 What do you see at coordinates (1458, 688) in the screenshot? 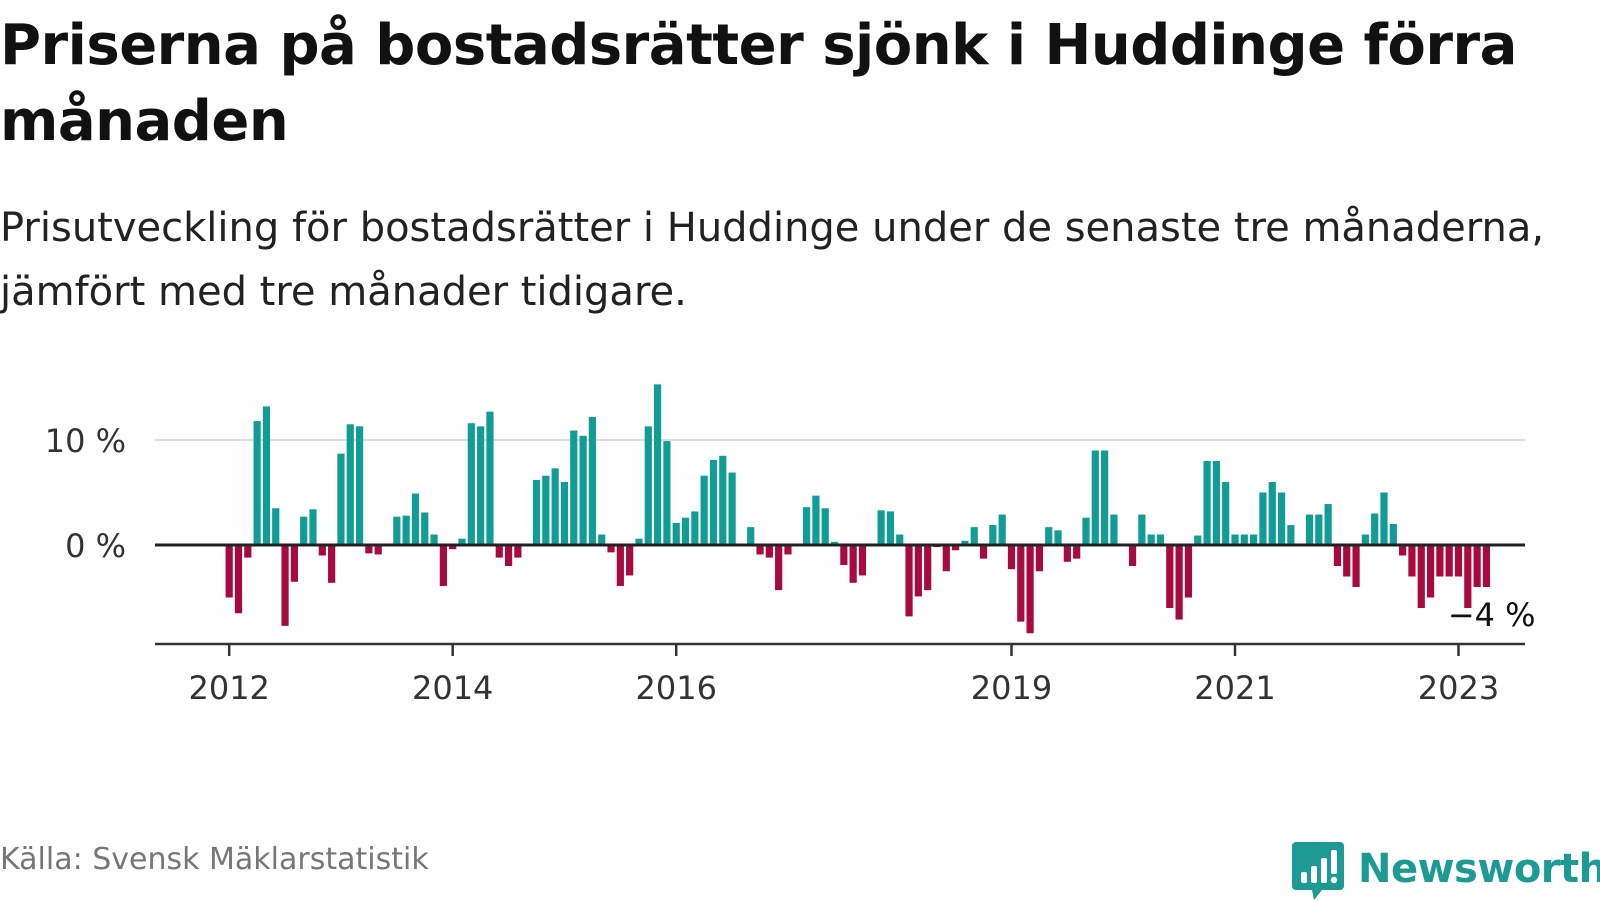
I see `x-tick-label: 2023` at bounding box center [1458, 688].